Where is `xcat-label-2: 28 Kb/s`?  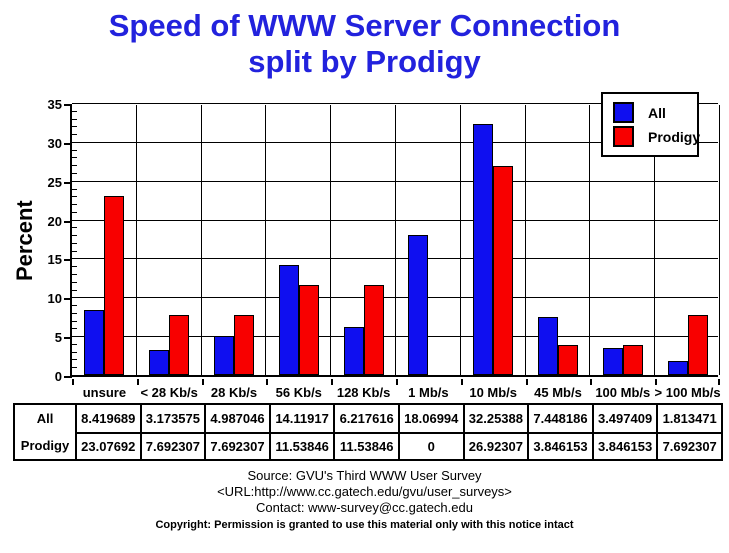 xcat-label-2: 28 Kb/s is located at coordinates (234, 392).